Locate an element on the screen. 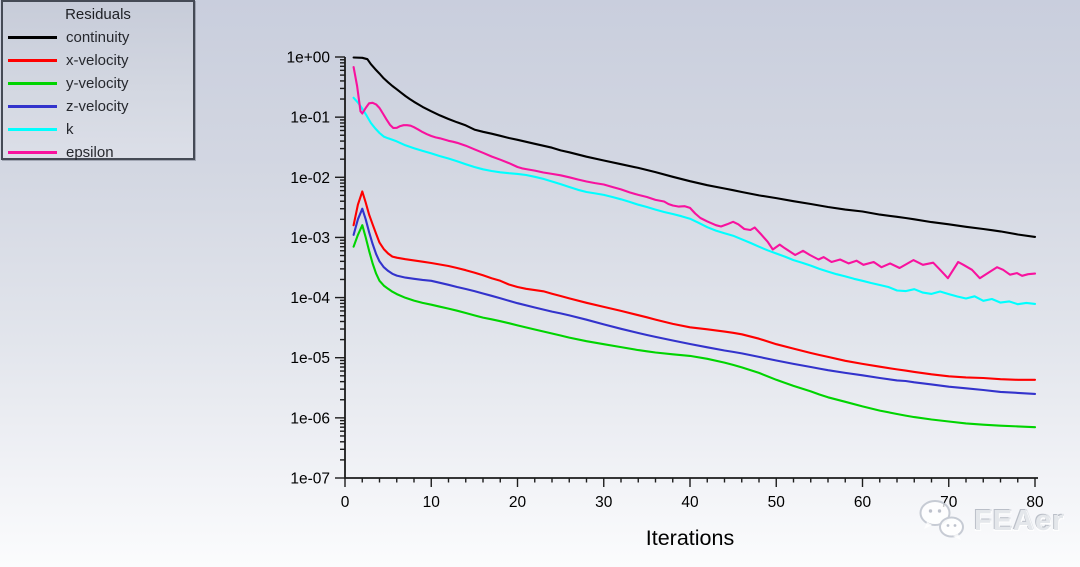  x-tick-label: 40 is located at coordinates (690, 502).